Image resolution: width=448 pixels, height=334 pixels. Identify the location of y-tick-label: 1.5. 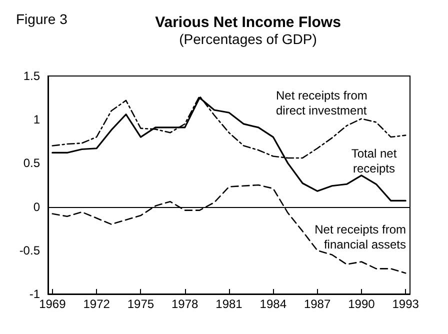
(31, 76).